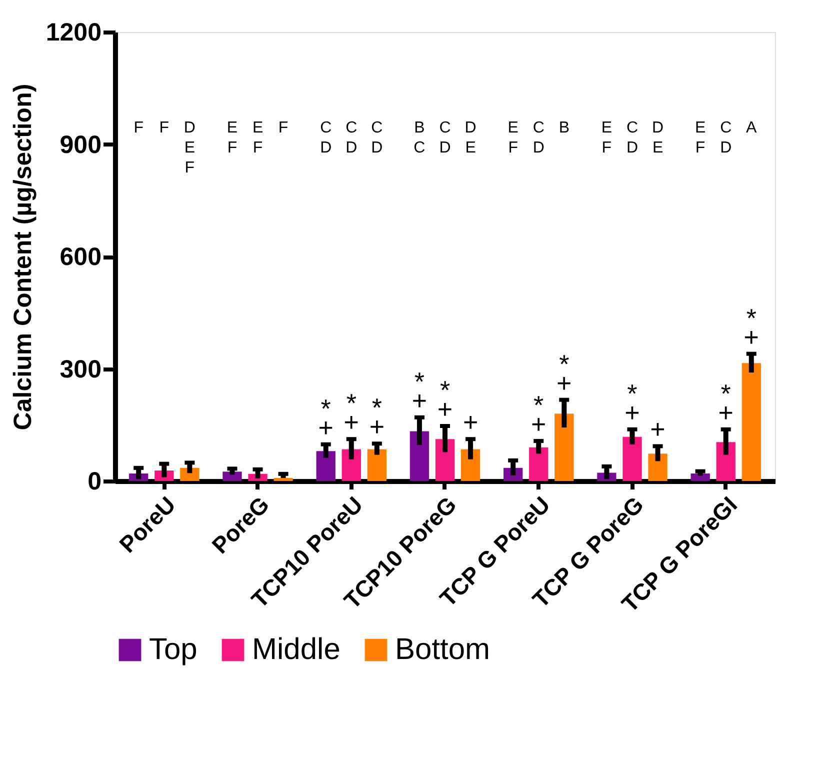 The height and width of the screenshot is (769, 835). What do you see at coordinates (442, 649) in the screenshot?
I see `legend-label: Bottom` at bounding box center [442, 649].